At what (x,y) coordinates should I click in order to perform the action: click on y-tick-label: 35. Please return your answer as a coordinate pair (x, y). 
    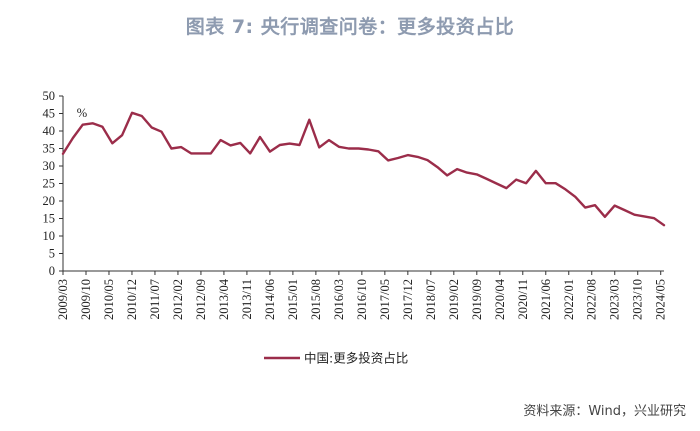
    Looking at the image, I should click on (49, 149).